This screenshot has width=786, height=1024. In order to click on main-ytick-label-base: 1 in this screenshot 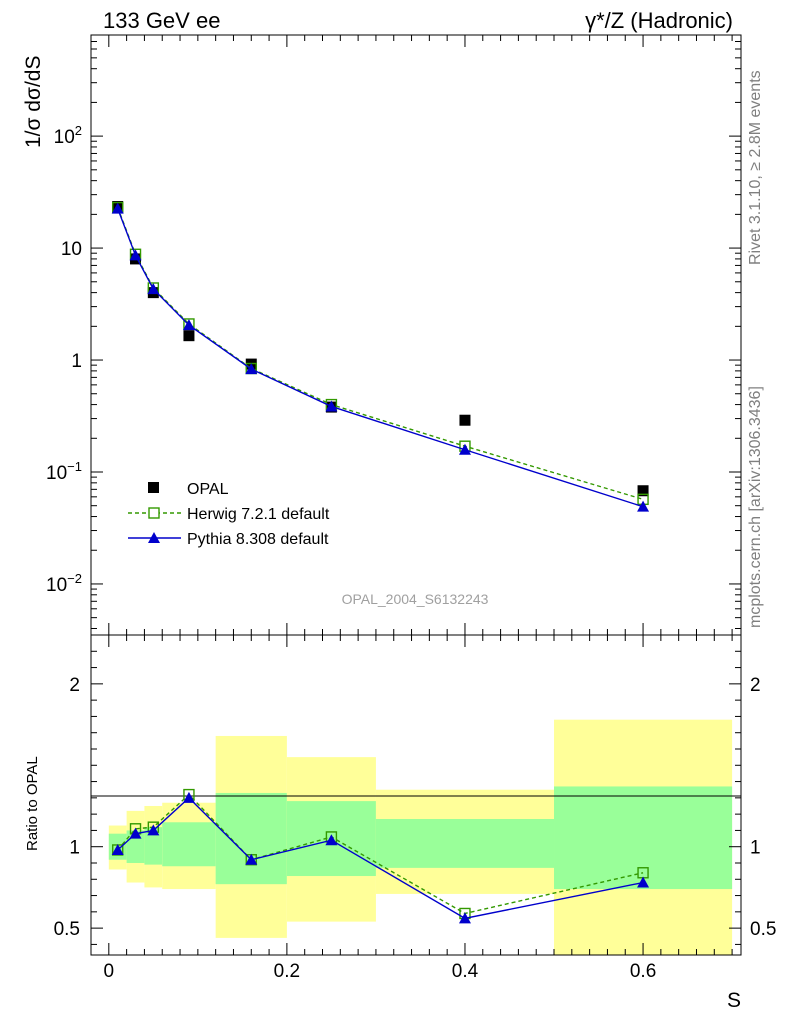, I will do `click(76, 361)`.